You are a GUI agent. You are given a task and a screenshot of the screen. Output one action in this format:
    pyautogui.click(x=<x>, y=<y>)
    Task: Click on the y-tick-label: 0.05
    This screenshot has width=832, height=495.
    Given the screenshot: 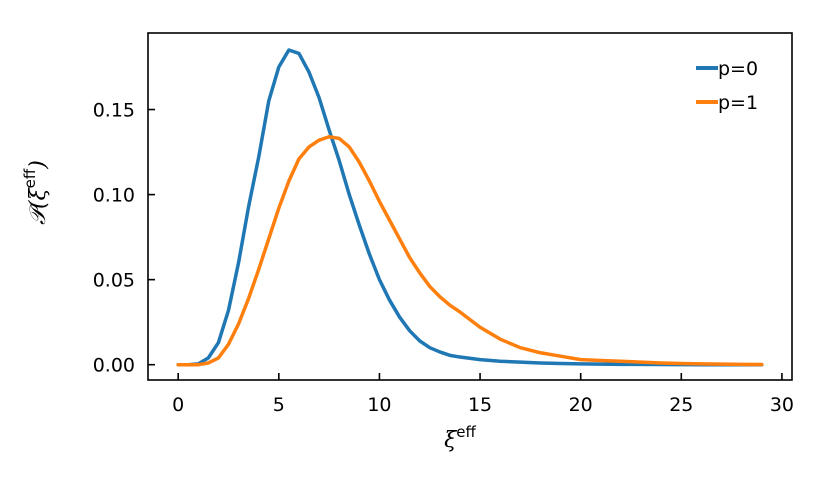 What is the action you would take?
    pyautogui.click(x=114, y=281)
    